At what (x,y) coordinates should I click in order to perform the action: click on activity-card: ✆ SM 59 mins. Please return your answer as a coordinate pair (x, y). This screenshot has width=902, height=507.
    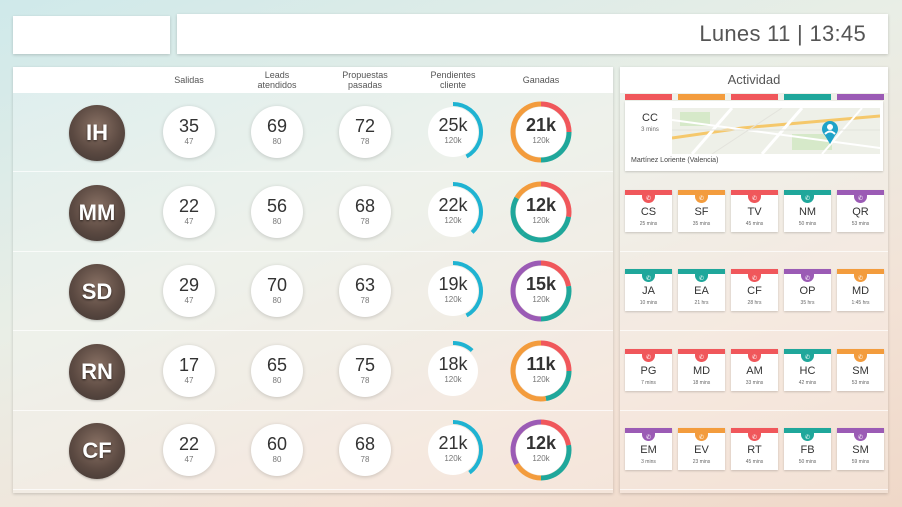
    Looking at the image, I should click on (860, 449).